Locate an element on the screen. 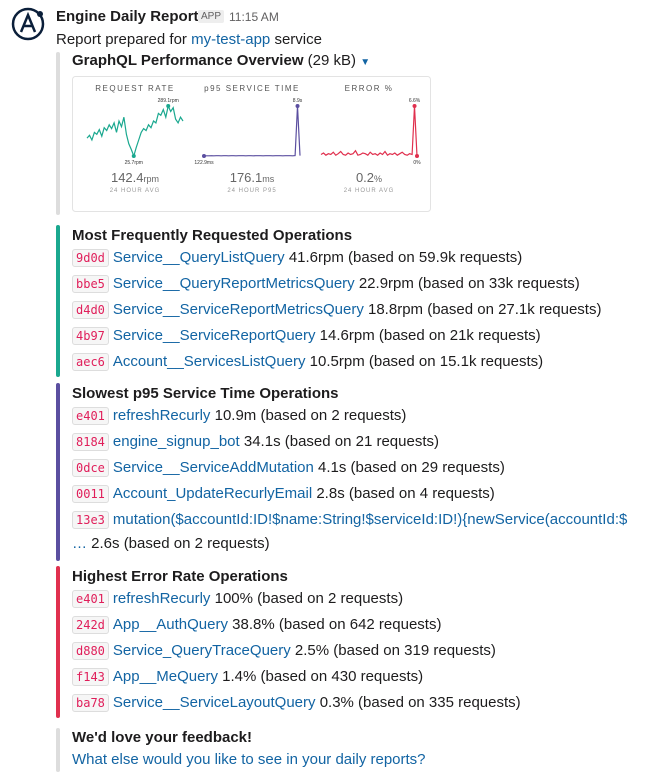 This screenshot has height=780, width=655. operation-name: Service__ServiceReportQuery is located at coordinates (214, 335).